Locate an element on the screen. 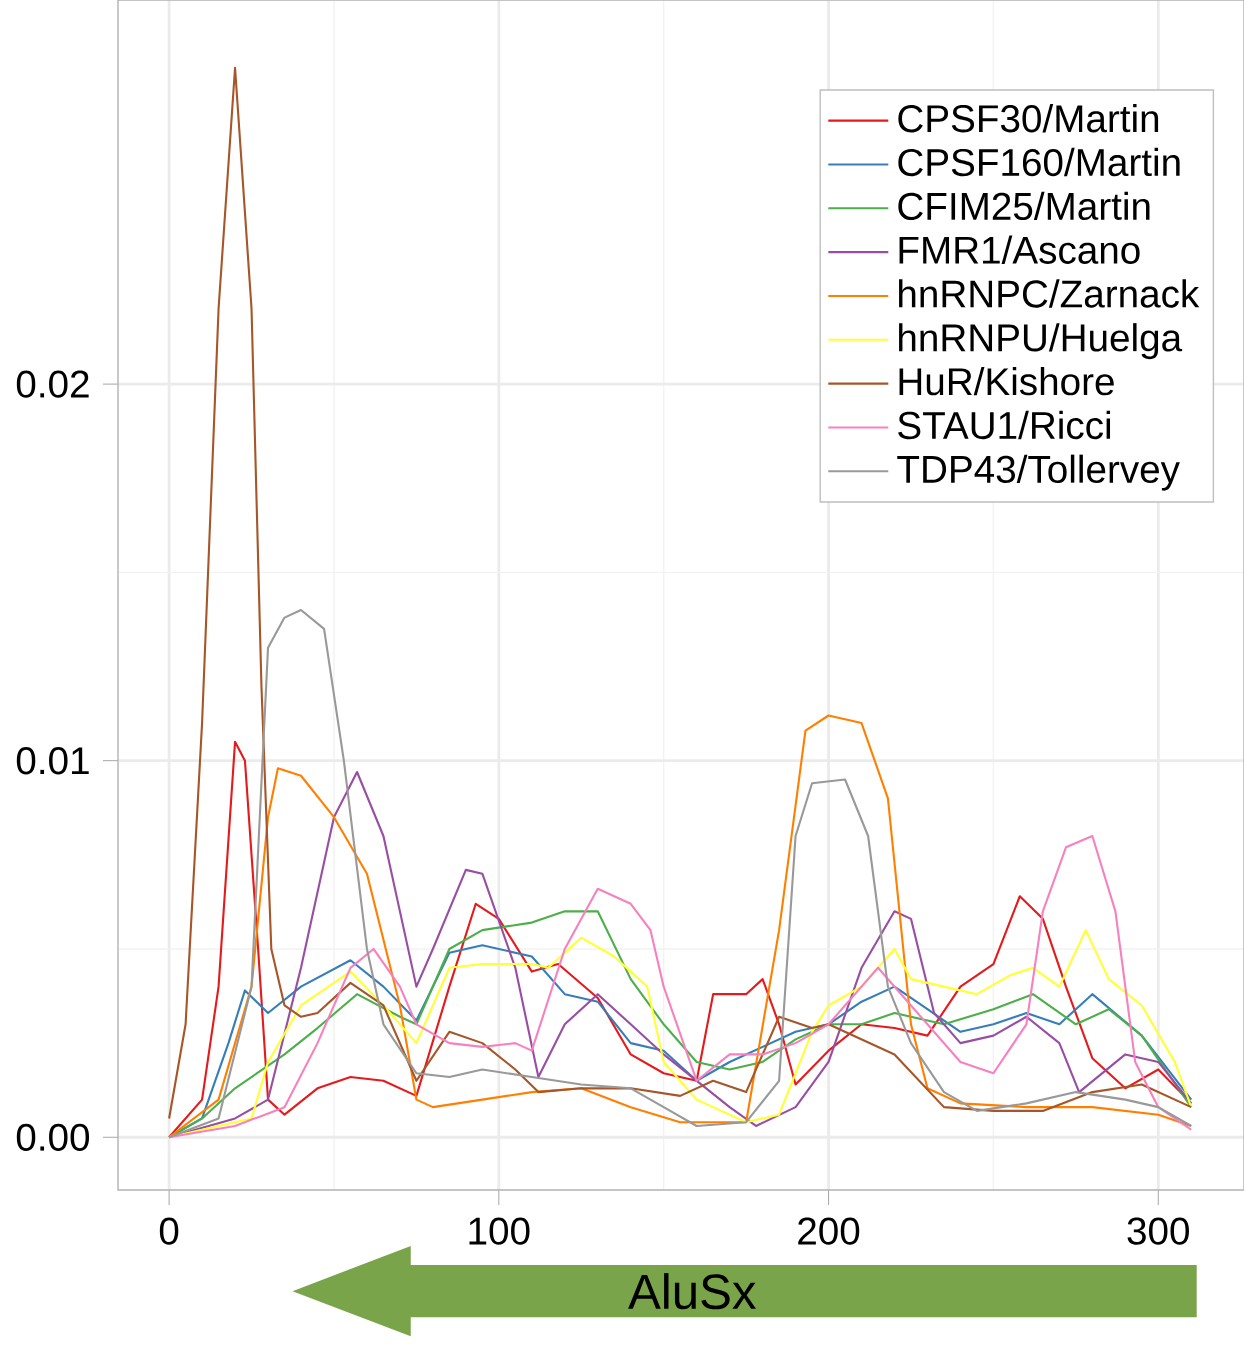  legend-label: HuR/Kishore is located at coordinates (1006, 381).